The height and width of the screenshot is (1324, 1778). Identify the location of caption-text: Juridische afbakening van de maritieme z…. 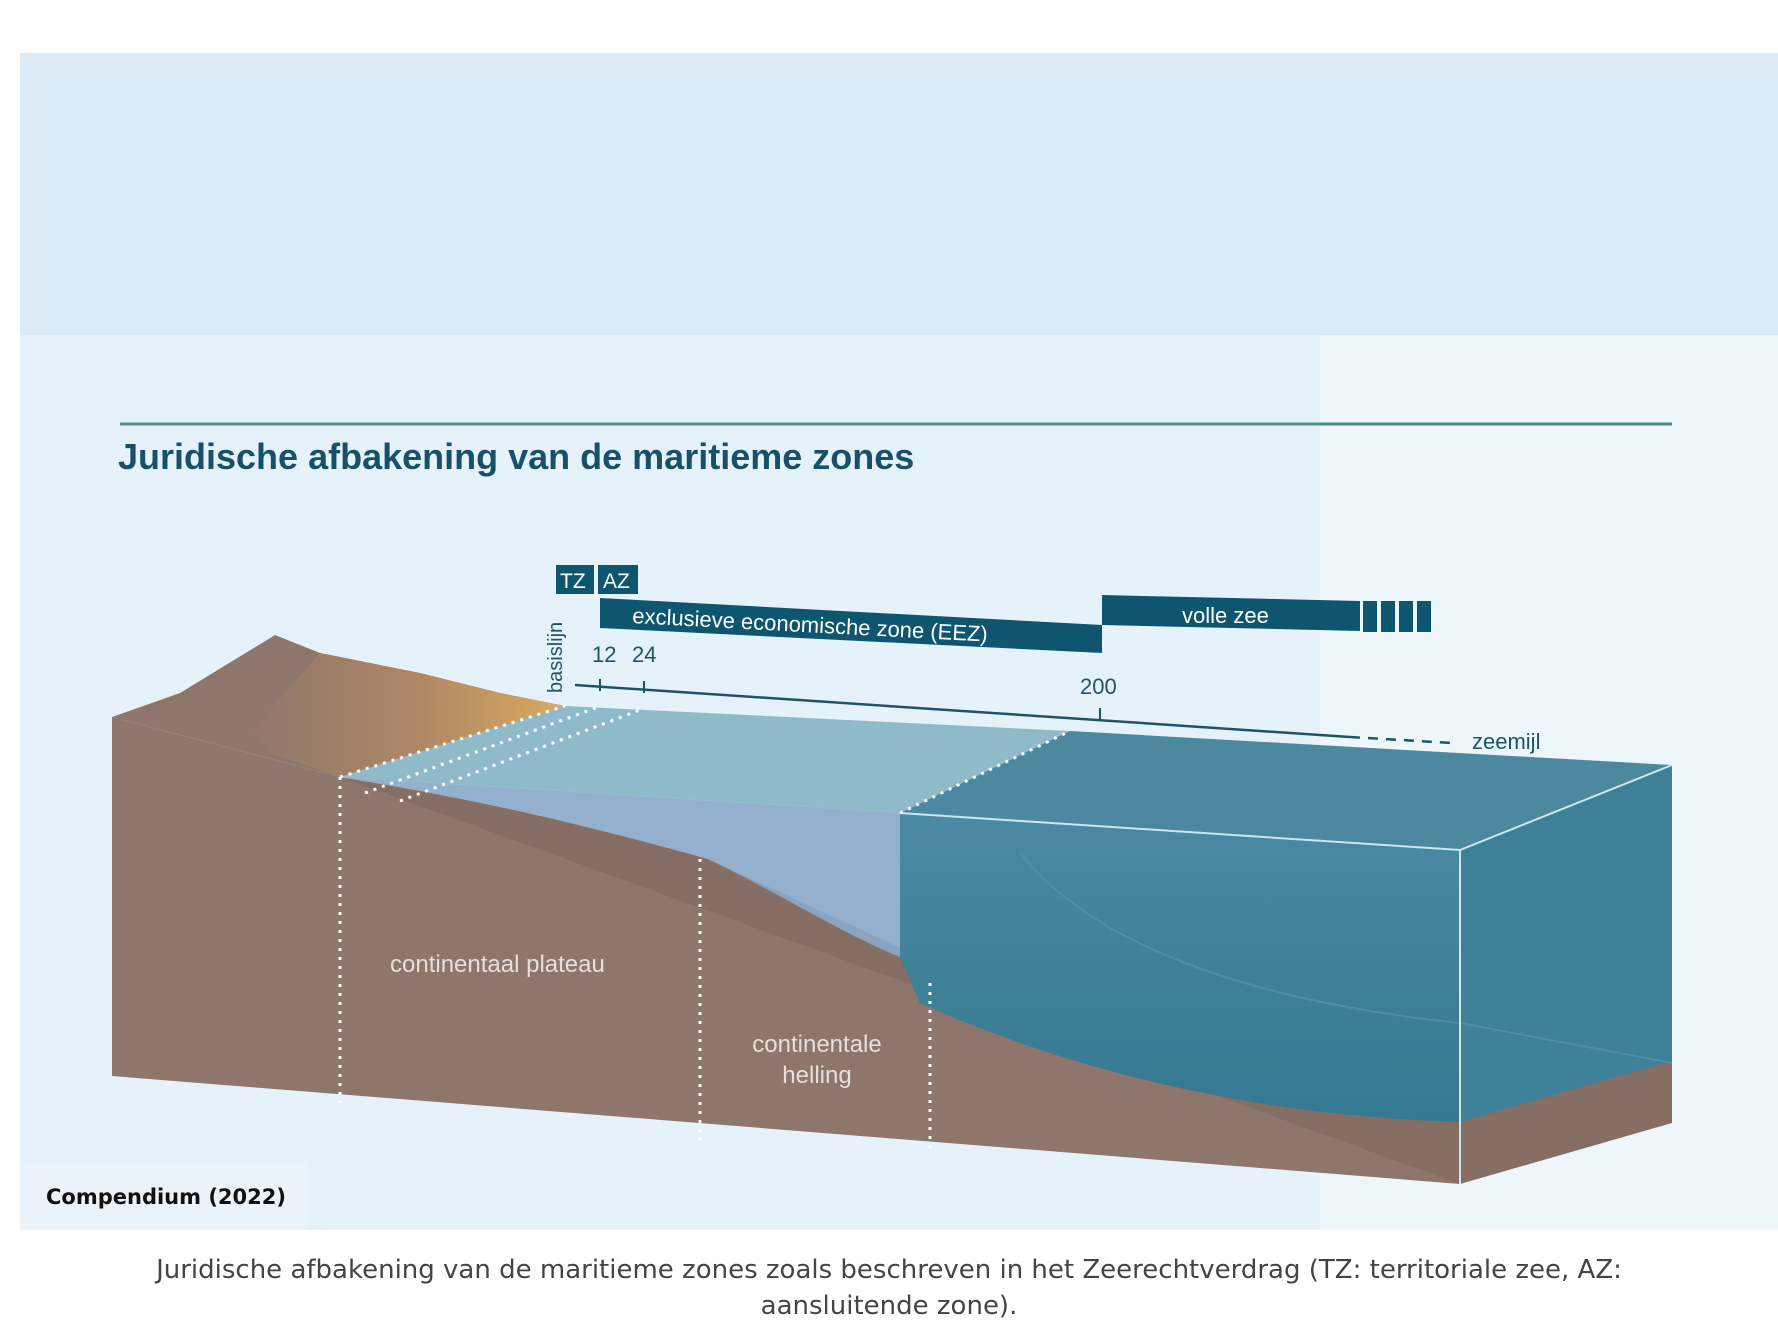
(889, 1288).